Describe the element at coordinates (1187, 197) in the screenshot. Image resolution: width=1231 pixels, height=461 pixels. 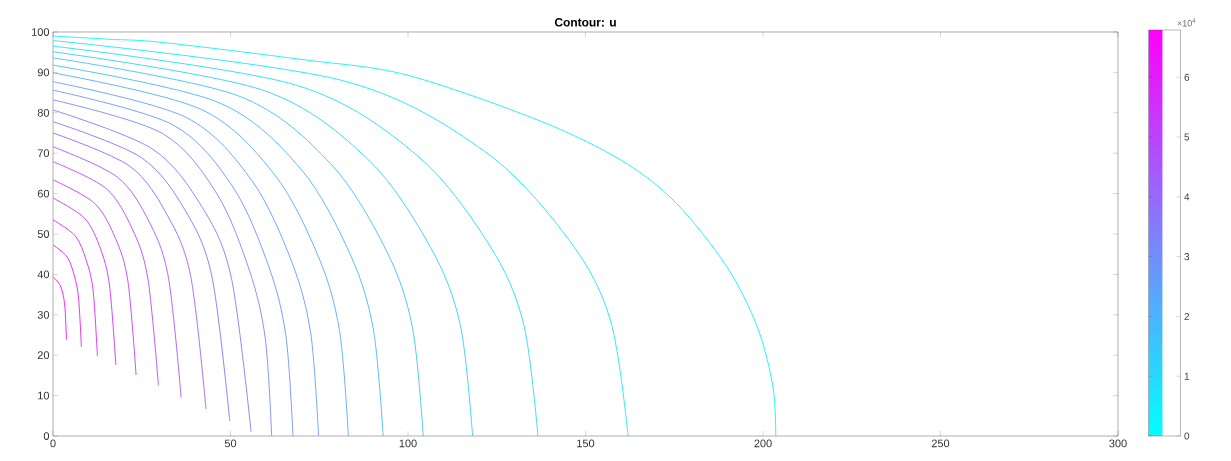
I see `color-bar-label: 4` at that location.